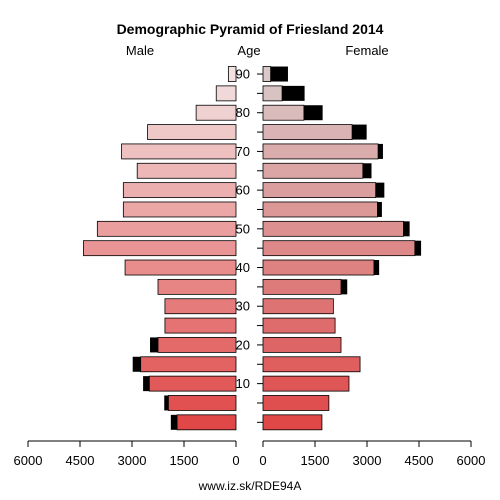 This screenshot has width=500, height=500. I want to click on age-tick-label: 60, so click(243, 190).